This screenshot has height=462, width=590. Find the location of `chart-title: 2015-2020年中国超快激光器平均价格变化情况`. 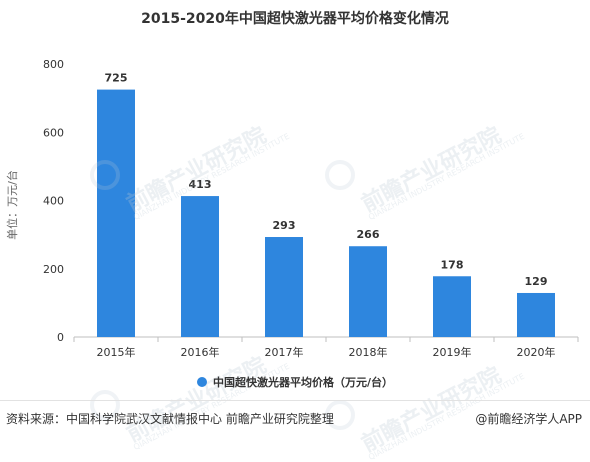

chart-title: 2015-2020年中国超快激光器平均价格变化情况 is located at coordinates (295, 19).